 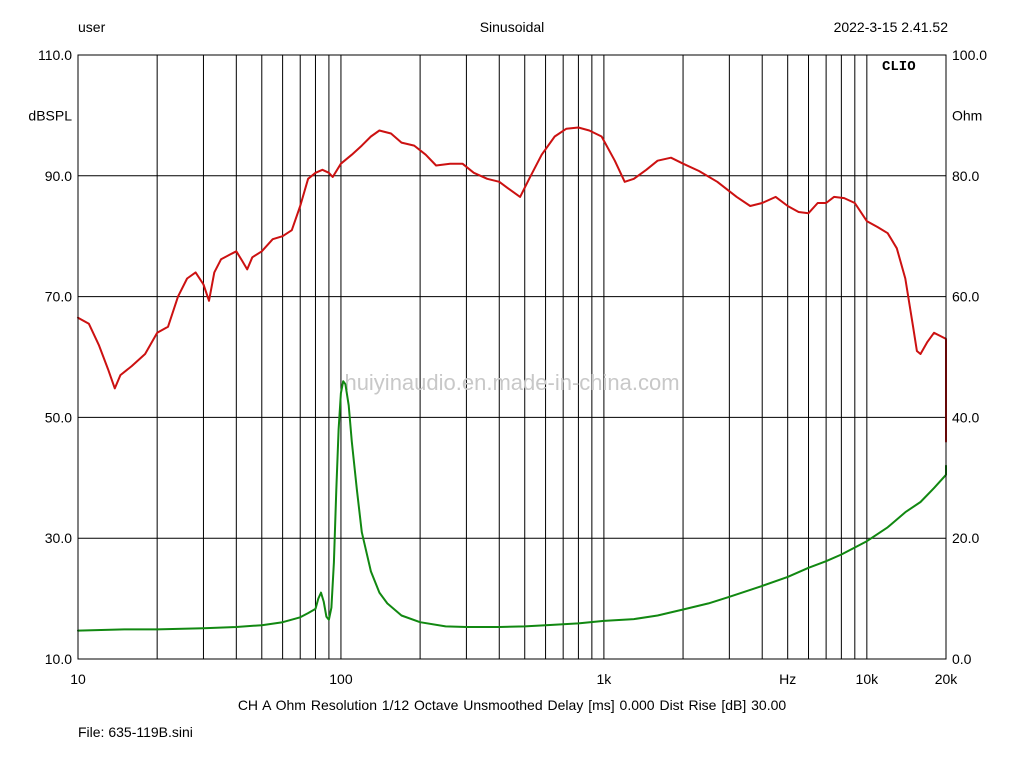 I want to click on header-user: user, so click(x=92, y=27).